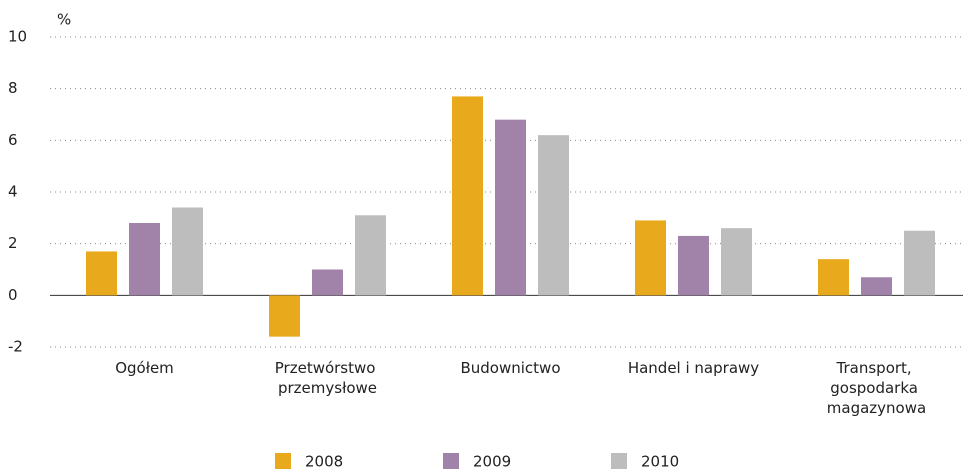  What do you see at coordinates (13, 192) in the screenshot?
I see `y-tick-label: 4` at bounding box center [13, 192].